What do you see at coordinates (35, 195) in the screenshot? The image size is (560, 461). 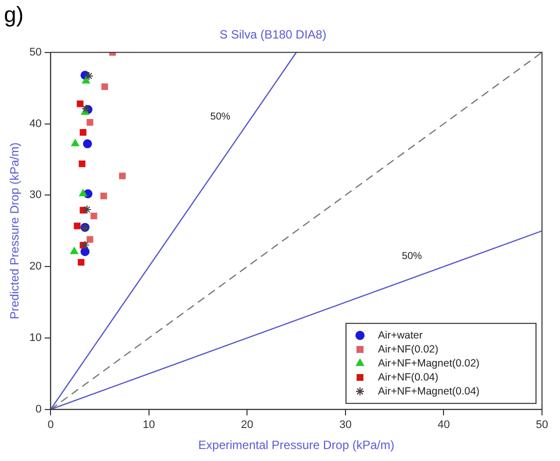 I see `y-tick-label: 30` at bounding box center [35, 195].